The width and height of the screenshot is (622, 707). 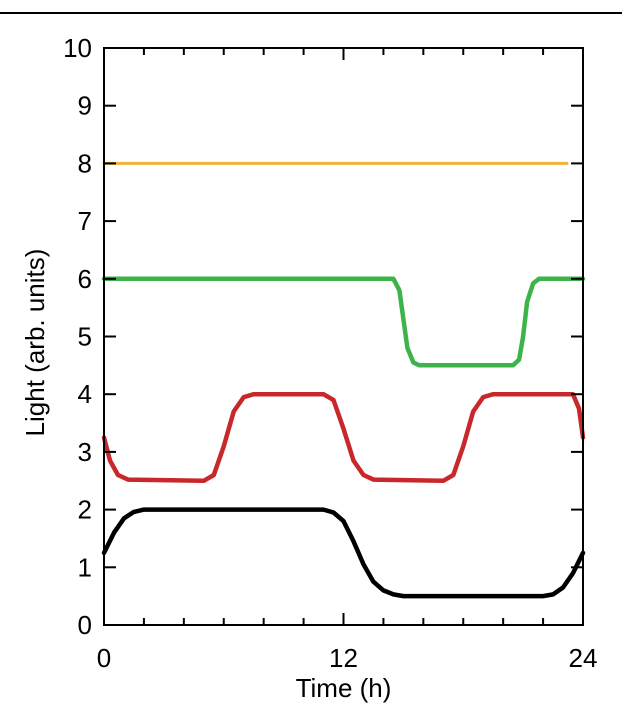 I want to click on y-tick-label: 9, so click(x=85, y=106).